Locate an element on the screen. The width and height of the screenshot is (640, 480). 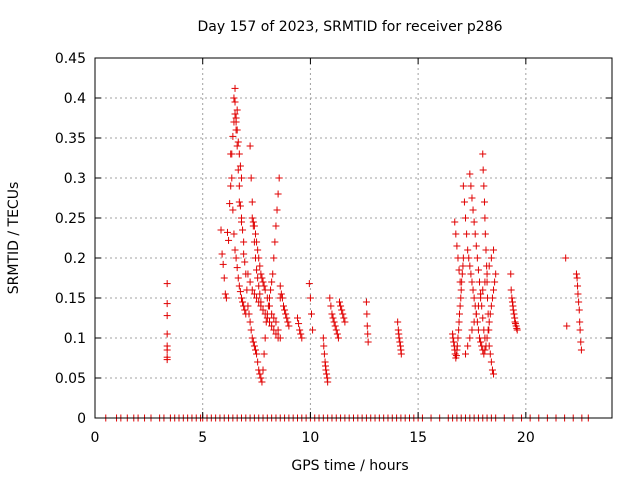
y-tick-label: 0.15 is located at coordinates (70, 299).